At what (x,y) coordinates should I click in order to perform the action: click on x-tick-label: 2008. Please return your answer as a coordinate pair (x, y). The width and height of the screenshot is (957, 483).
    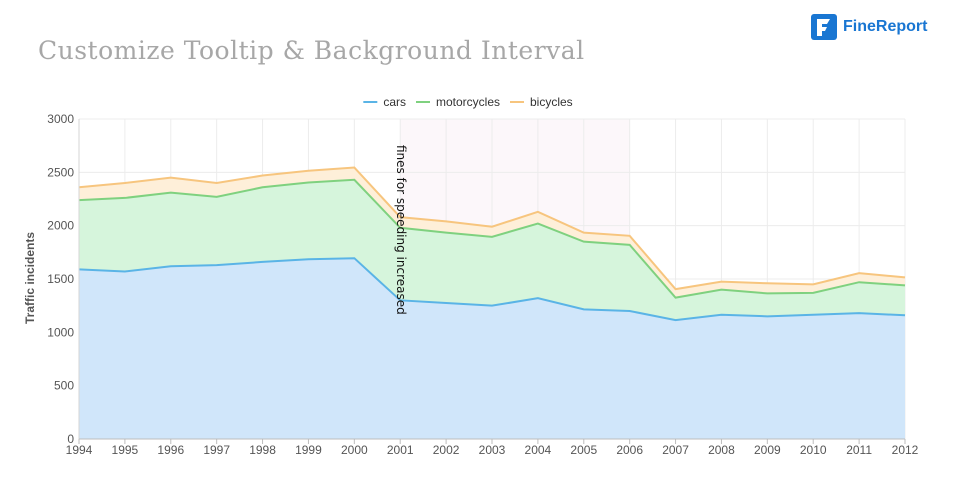
    Looking at the image, I should click on (721, 450).